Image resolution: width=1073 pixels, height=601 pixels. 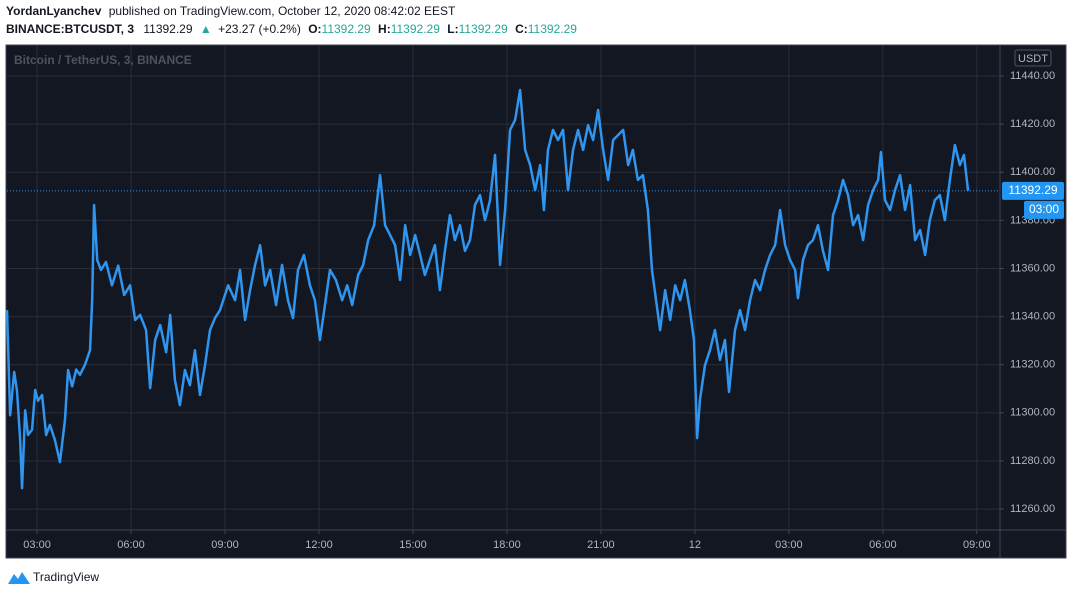 What do you see at coordinates (1032, 76) in the screenshot?
I see `y-tick-label: 11440.00` at bounding box center [1032, 76].